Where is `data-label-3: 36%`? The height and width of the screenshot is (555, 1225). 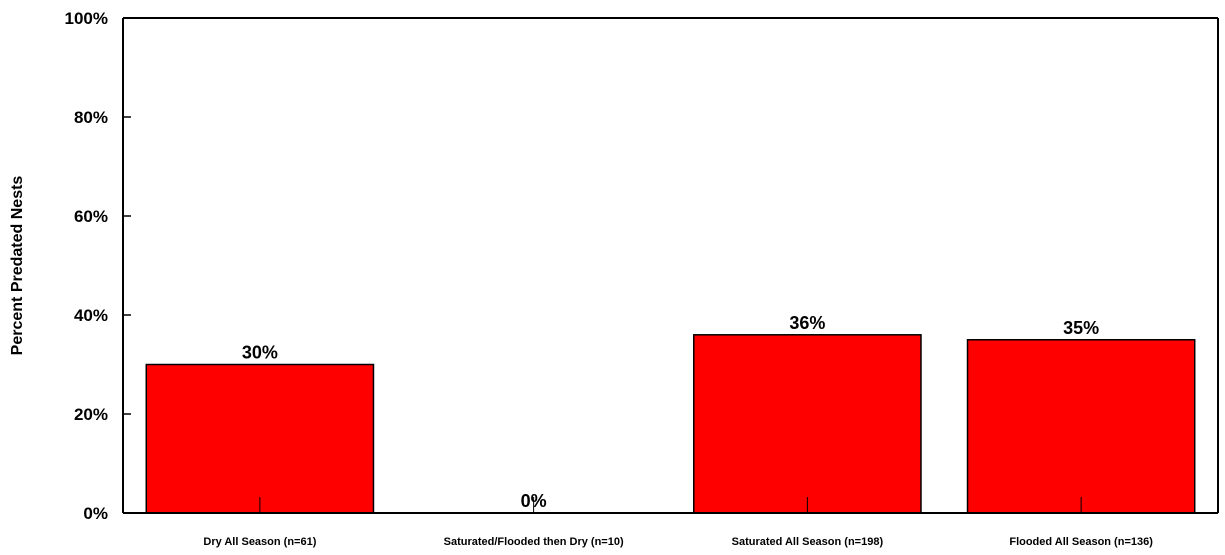 data-label-3: 36% is located at coordinates (807, 323).